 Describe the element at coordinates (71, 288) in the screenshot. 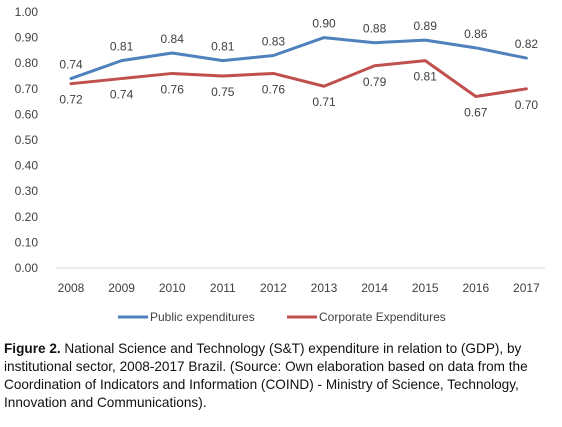

I see `x-tick-label: 2008` at that location.